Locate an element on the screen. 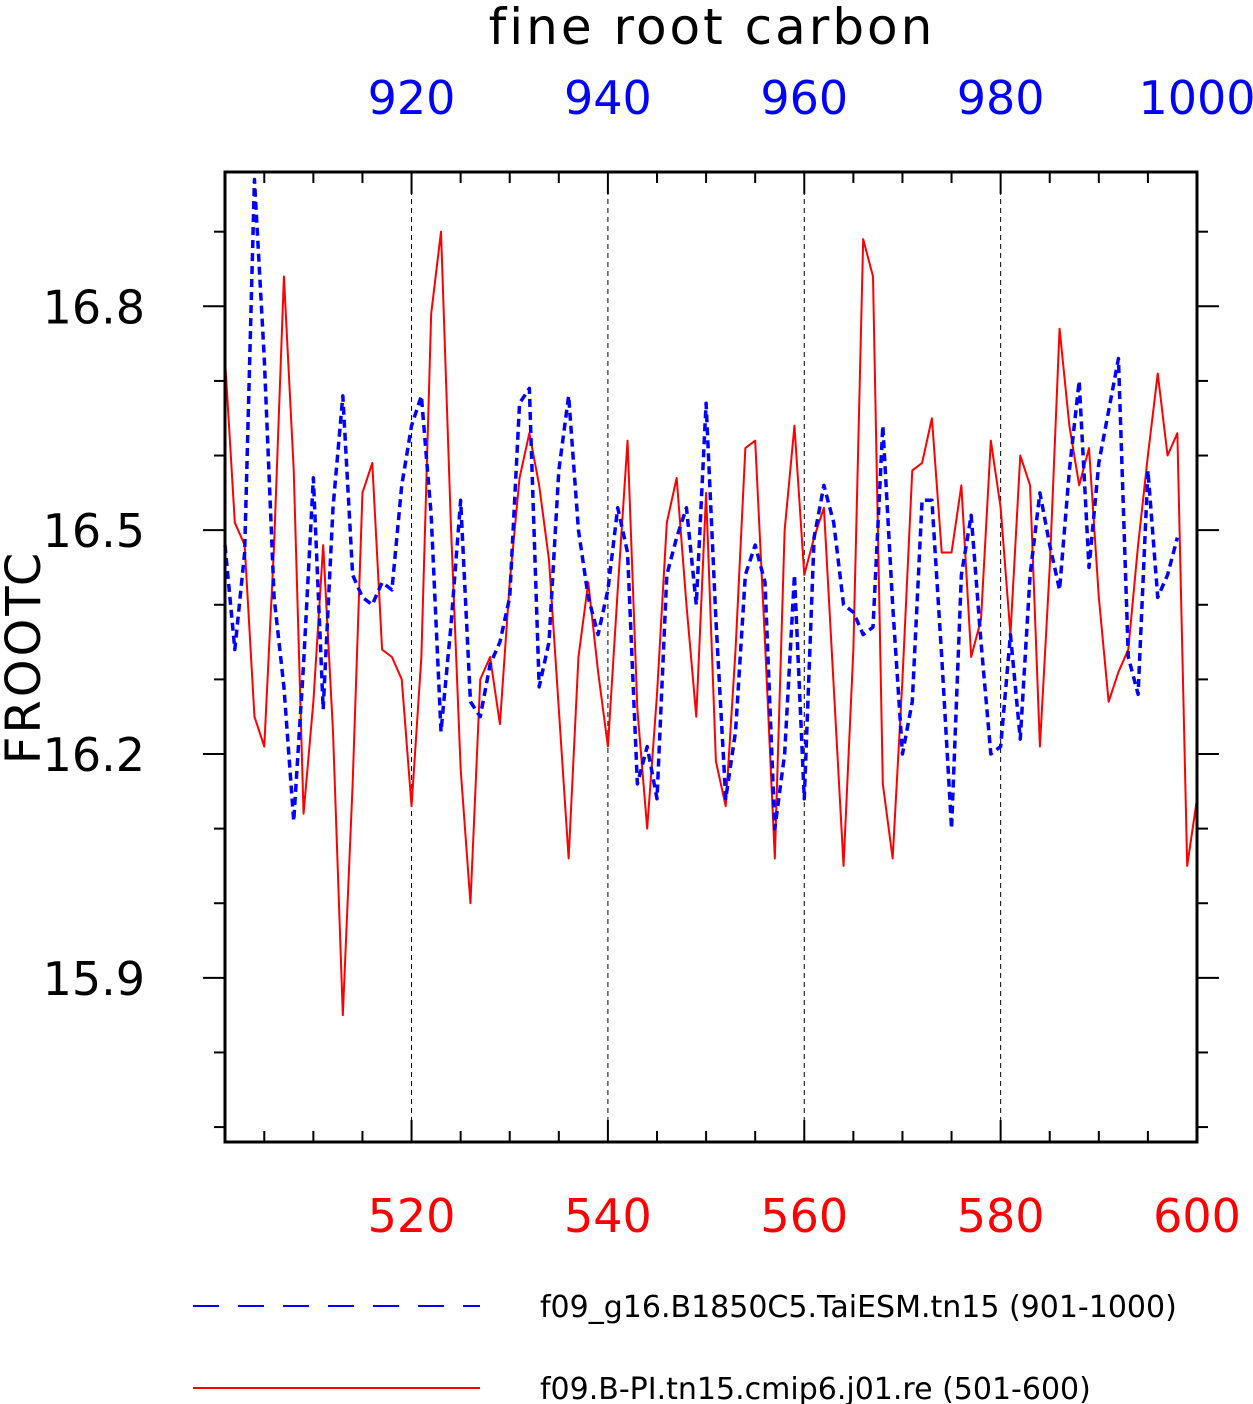 Image resolution: width=1253 pixels, height=1404 pixels. legend-label: f09.B-PI.tn15.cmip6.j01.re (501-600) is located at coordinates (815, 1388).